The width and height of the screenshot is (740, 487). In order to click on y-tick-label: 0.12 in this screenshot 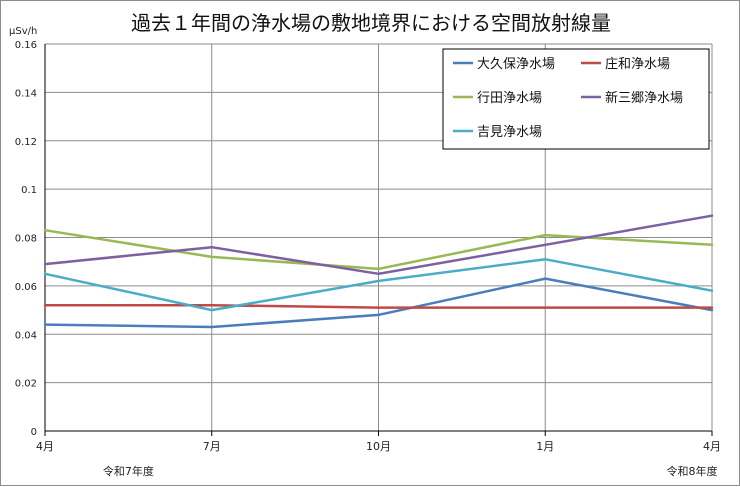, I will do `click(26, 142)`.